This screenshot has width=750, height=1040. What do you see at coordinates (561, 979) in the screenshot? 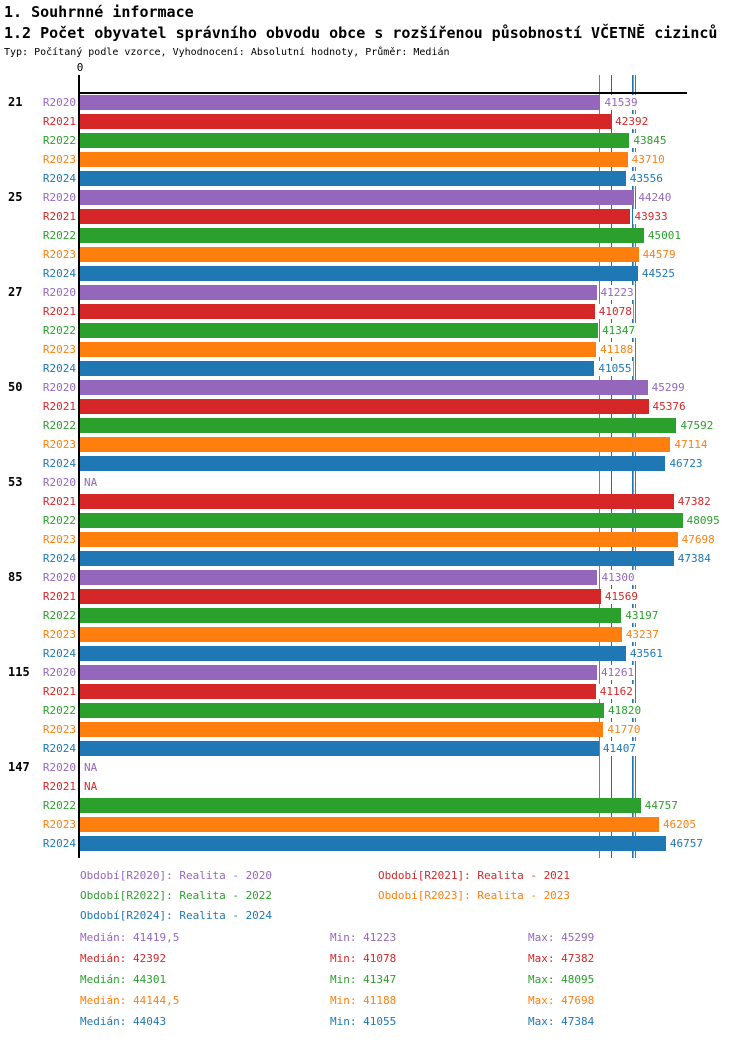
I see `stat-max-R2022: Max: 48095` at bounding box center [561, 979].